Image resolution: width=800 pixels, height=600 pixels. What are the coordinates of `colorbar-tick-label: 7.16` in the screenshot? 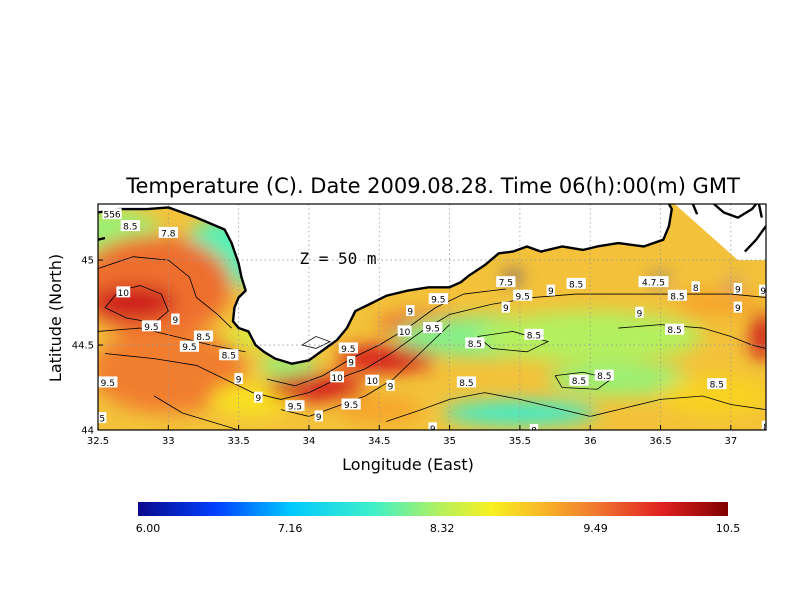 It's located at (290, 528).